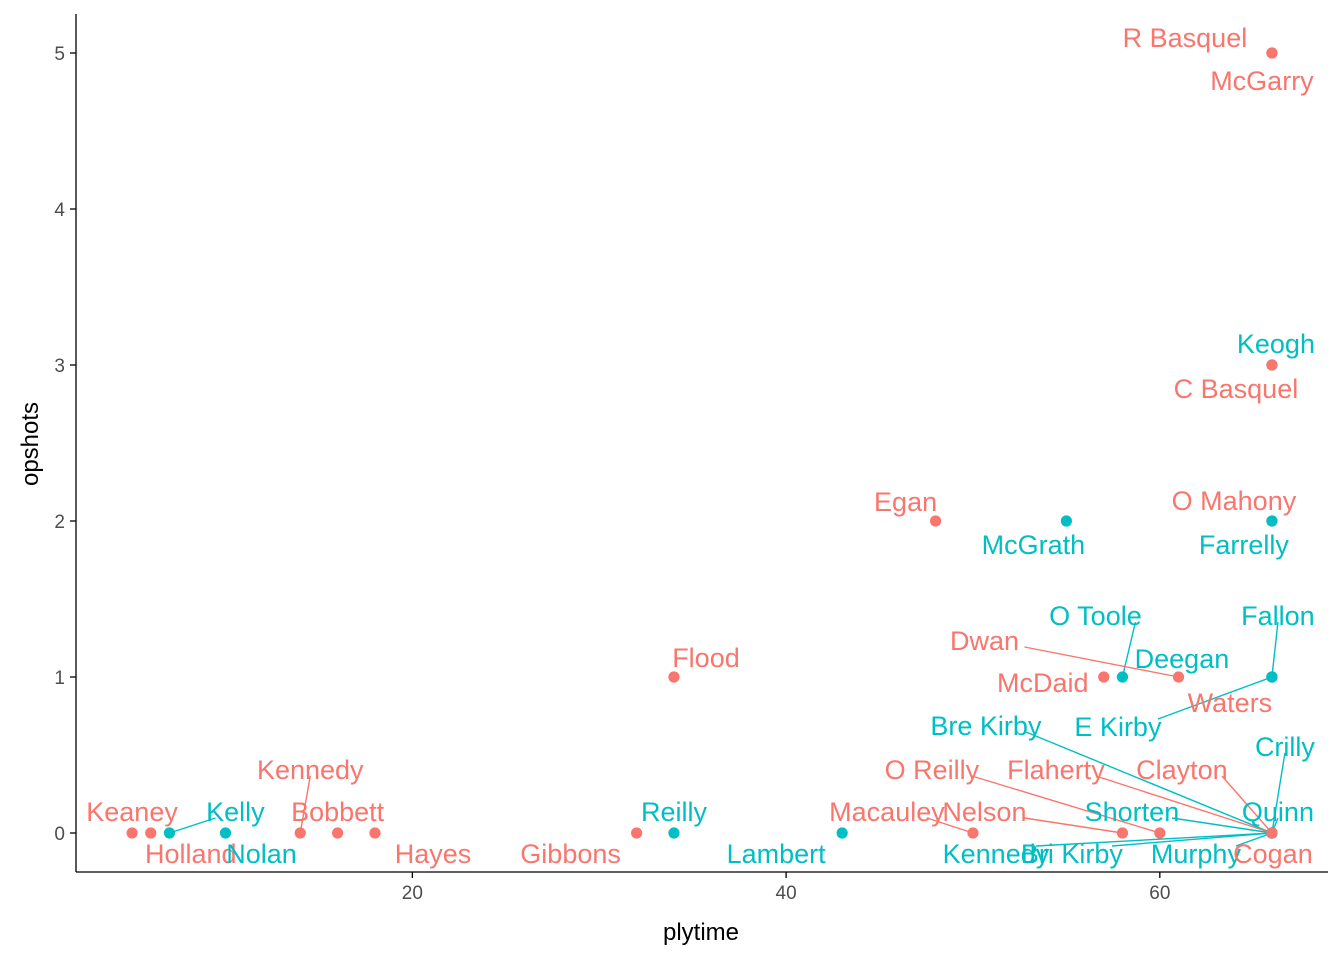 The height and width of the screenshot is (960, 1344). What do you see at coordinates (1159, 893) in the screenshot?
I see `x-tick-label: 60` at bounding box center [1159, 893].